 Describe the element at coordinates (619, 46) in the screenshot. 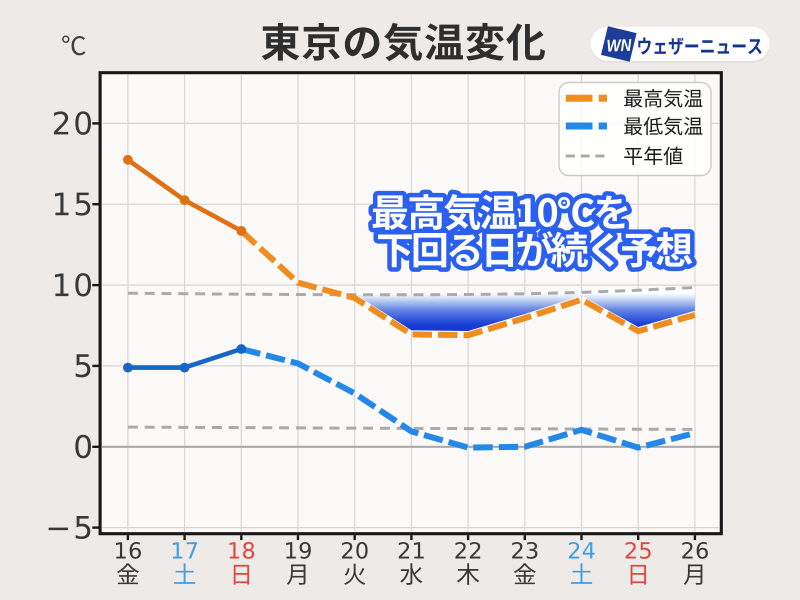

I see `svg-text: WN` at that location.